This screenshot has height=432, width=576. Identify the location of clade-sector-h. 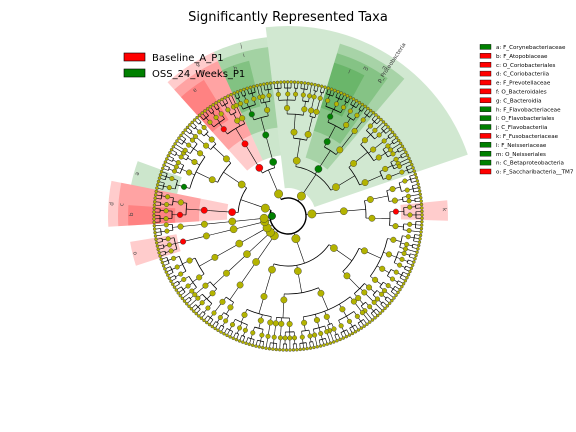
(241, 87).